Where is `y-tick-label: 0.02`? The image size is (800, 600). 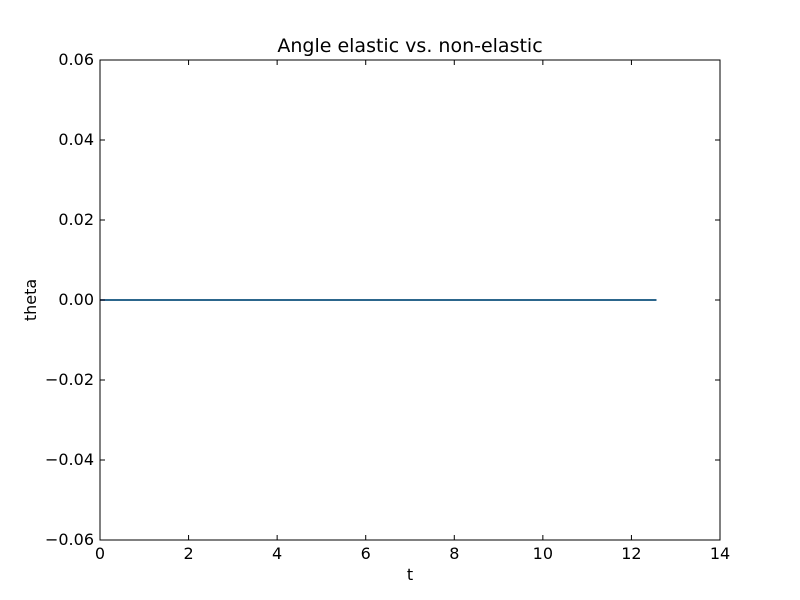 y-tick-label: 0.02 is located at coordinates (76, 219).